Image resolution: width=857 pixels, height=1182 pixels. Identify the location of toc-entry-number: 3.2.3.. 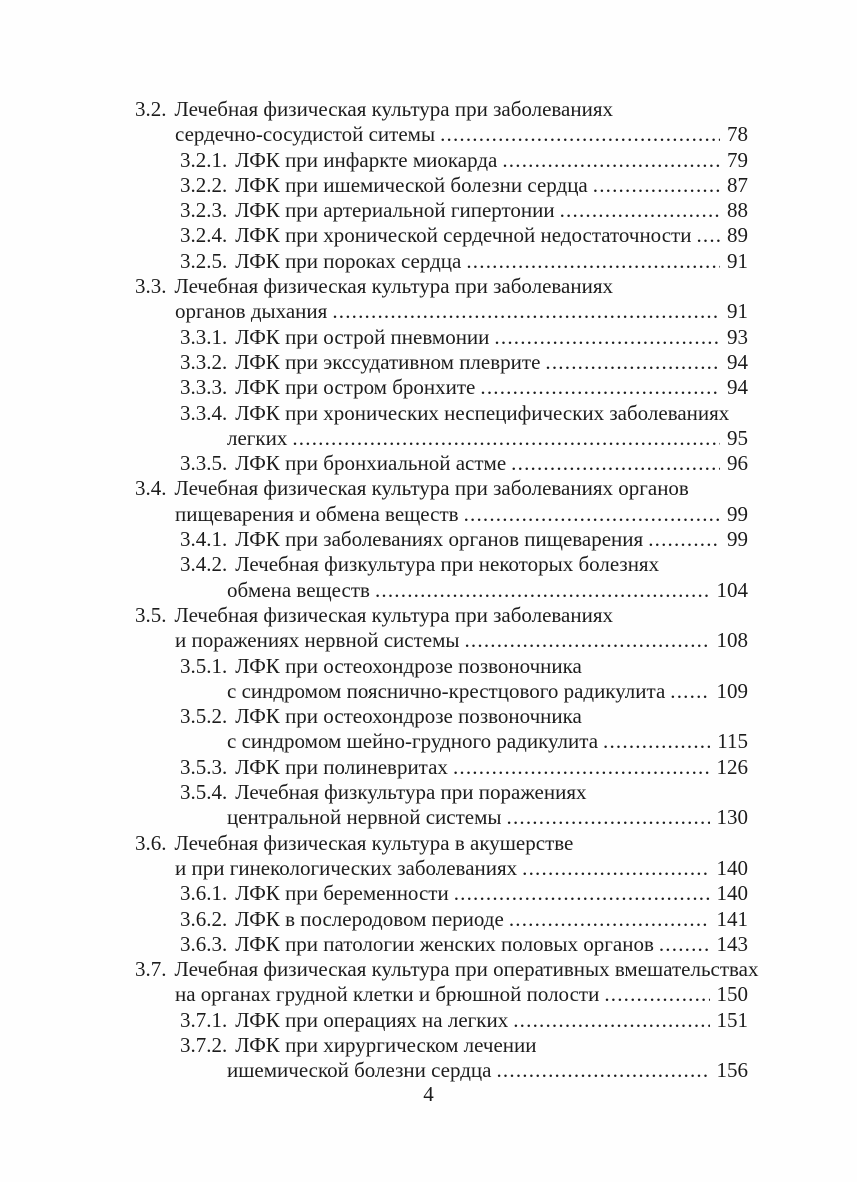
(204, 210).